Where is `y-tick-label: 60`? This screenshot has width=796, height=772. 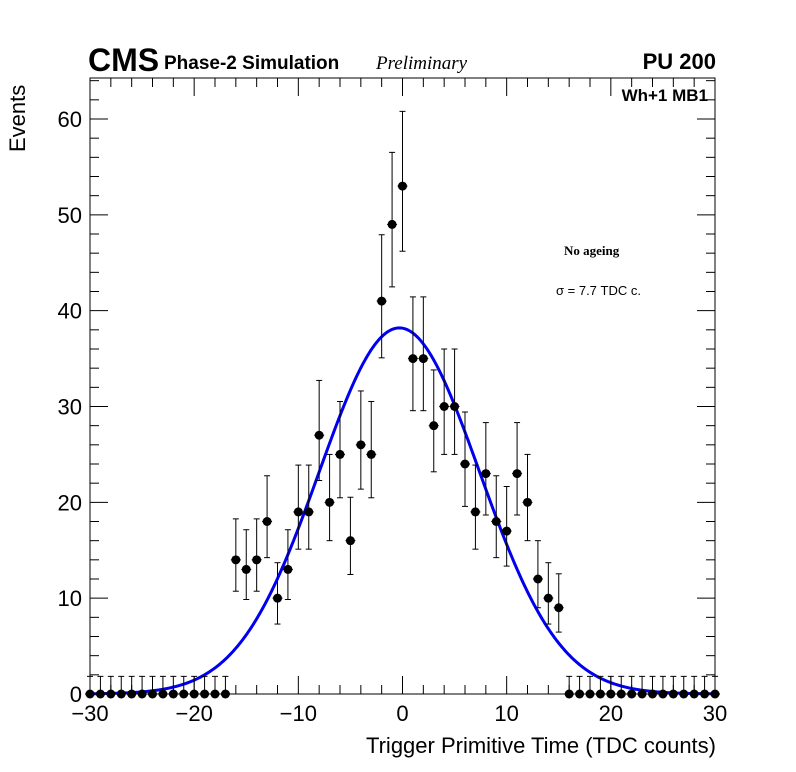 y-tick-label: 60 is located at coordinates (70, 119).